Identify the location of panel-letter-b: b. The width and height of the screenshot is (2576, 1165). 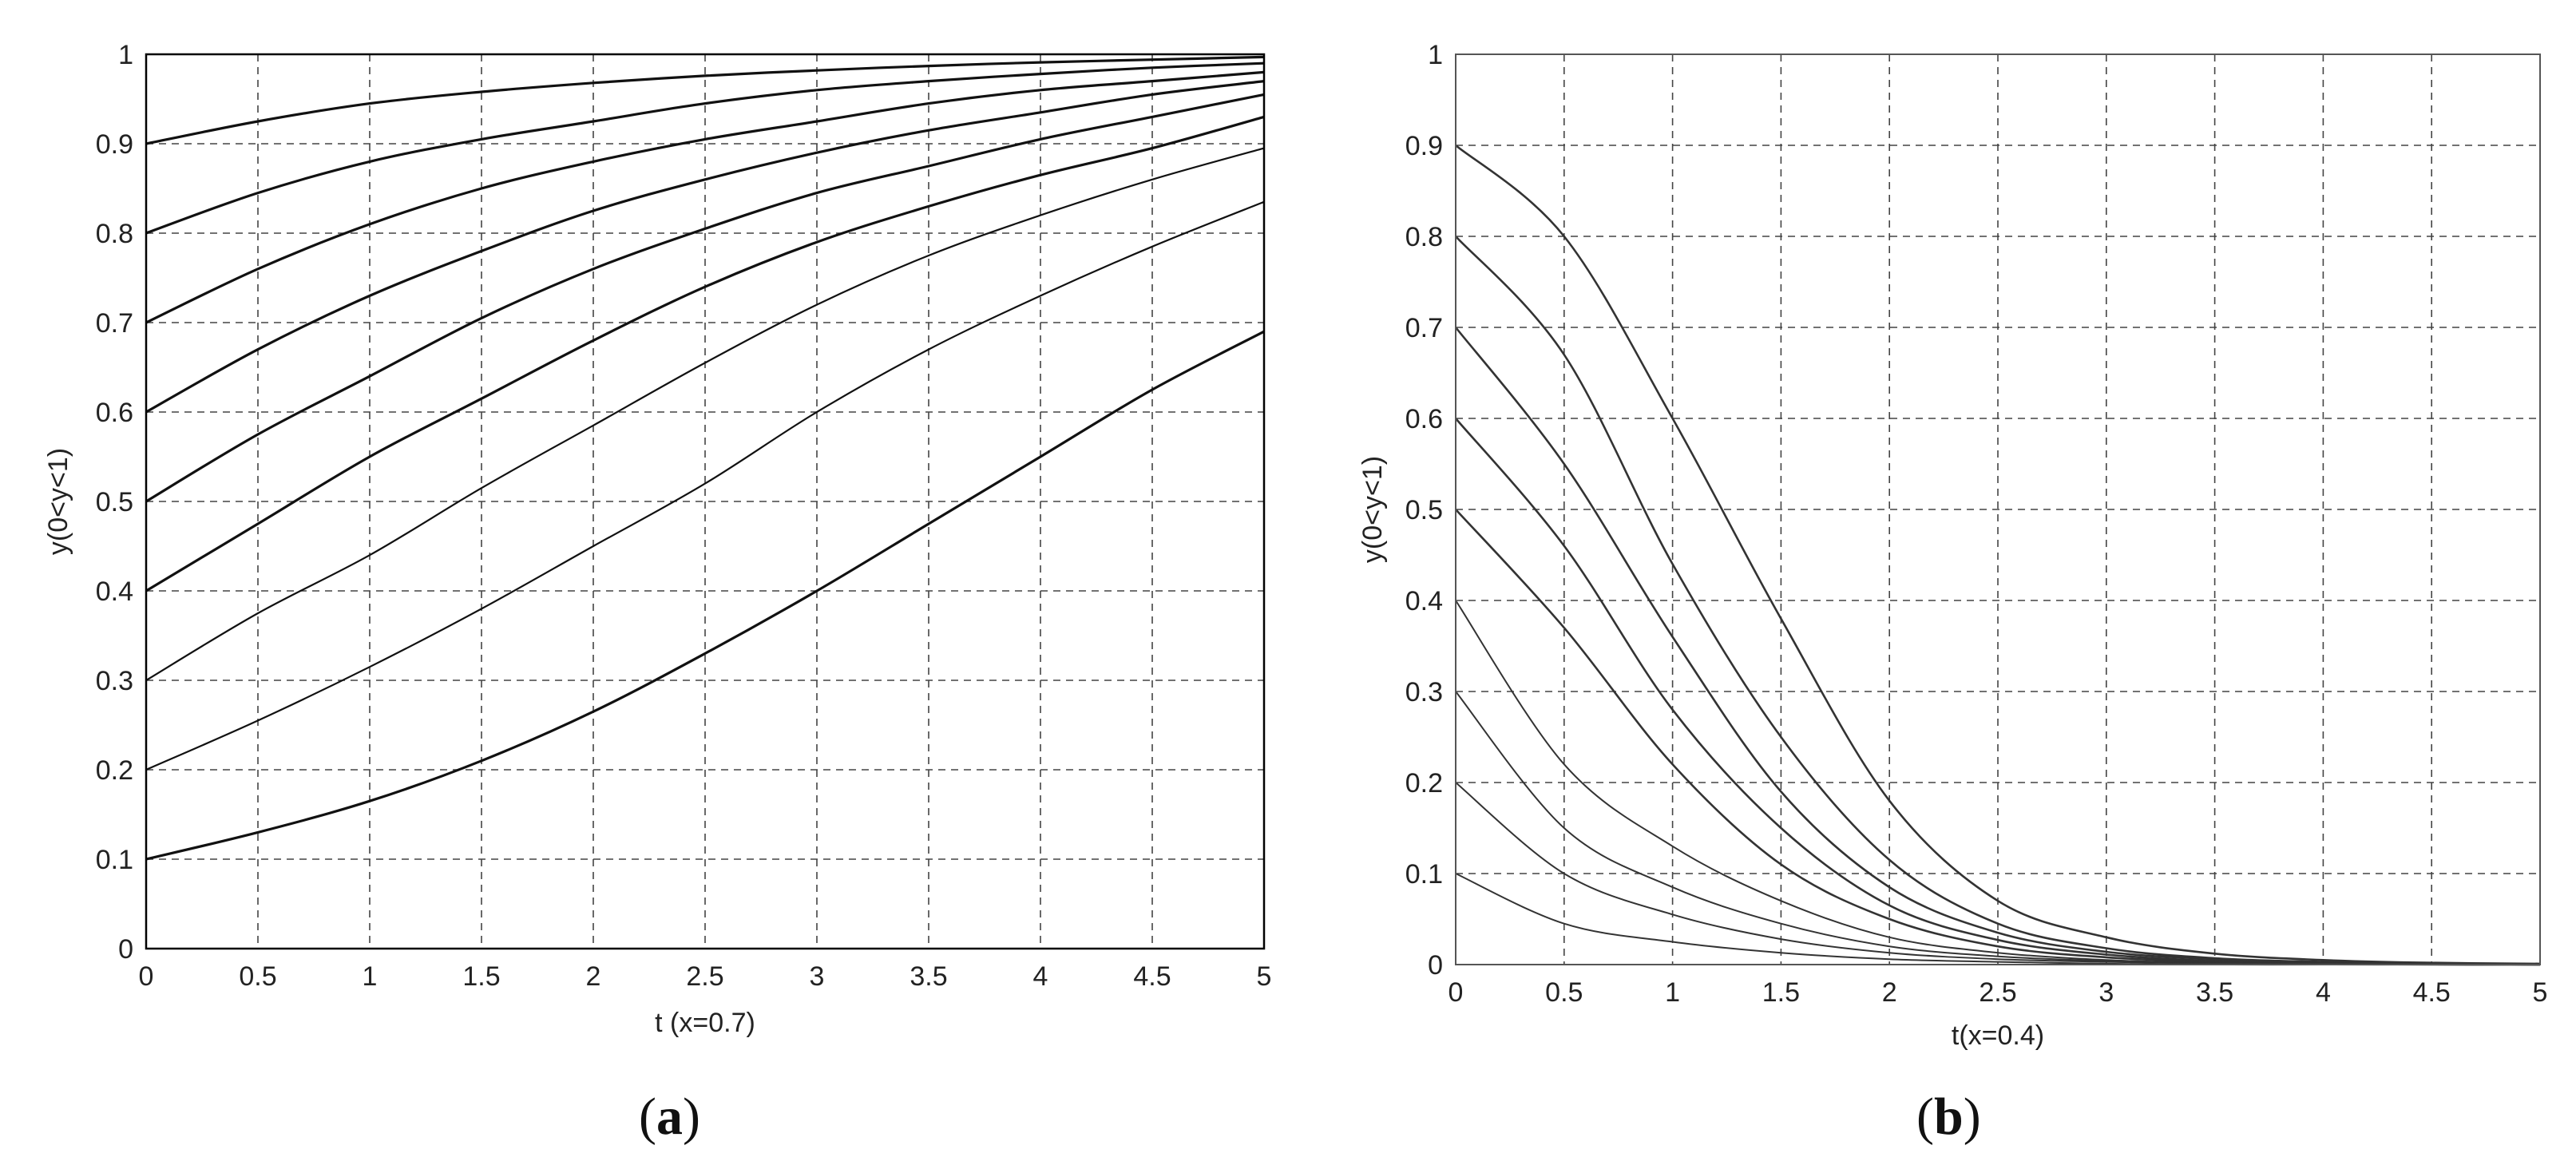
(1949, 1117).